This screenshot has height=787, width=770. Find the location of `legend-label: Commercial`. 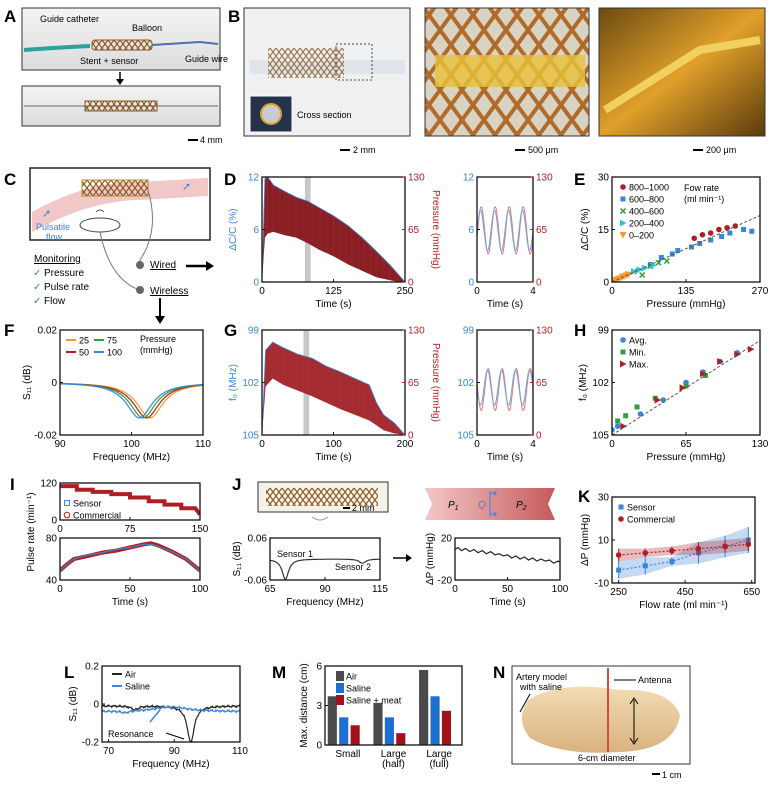

legend-label: Commercial is located at coordinates (651, 520).